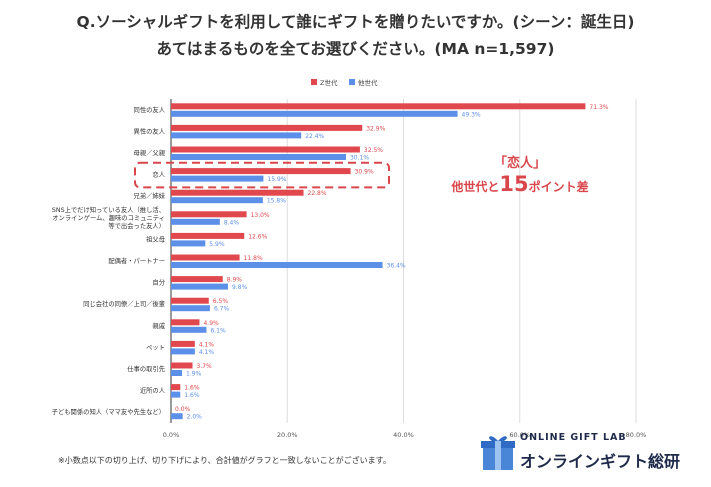  I want to click on data-label: 15.8%, so click(276, 201).